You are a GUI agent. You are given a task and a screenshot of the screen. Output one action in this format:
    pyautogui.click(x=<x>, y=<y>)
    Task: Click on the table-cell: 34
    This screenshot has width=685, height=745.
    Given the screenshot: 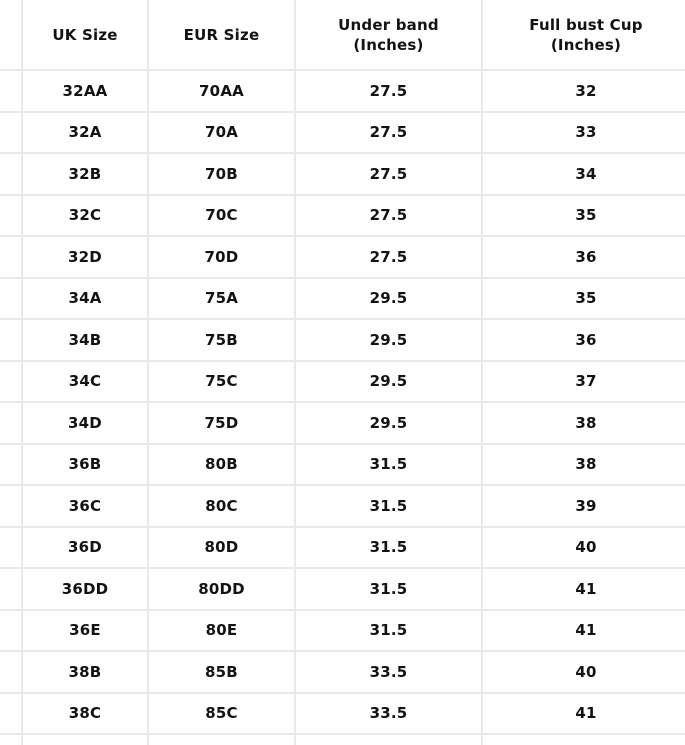 What is the action you would take?
    pyautogui.click(x=583, y=174)
    